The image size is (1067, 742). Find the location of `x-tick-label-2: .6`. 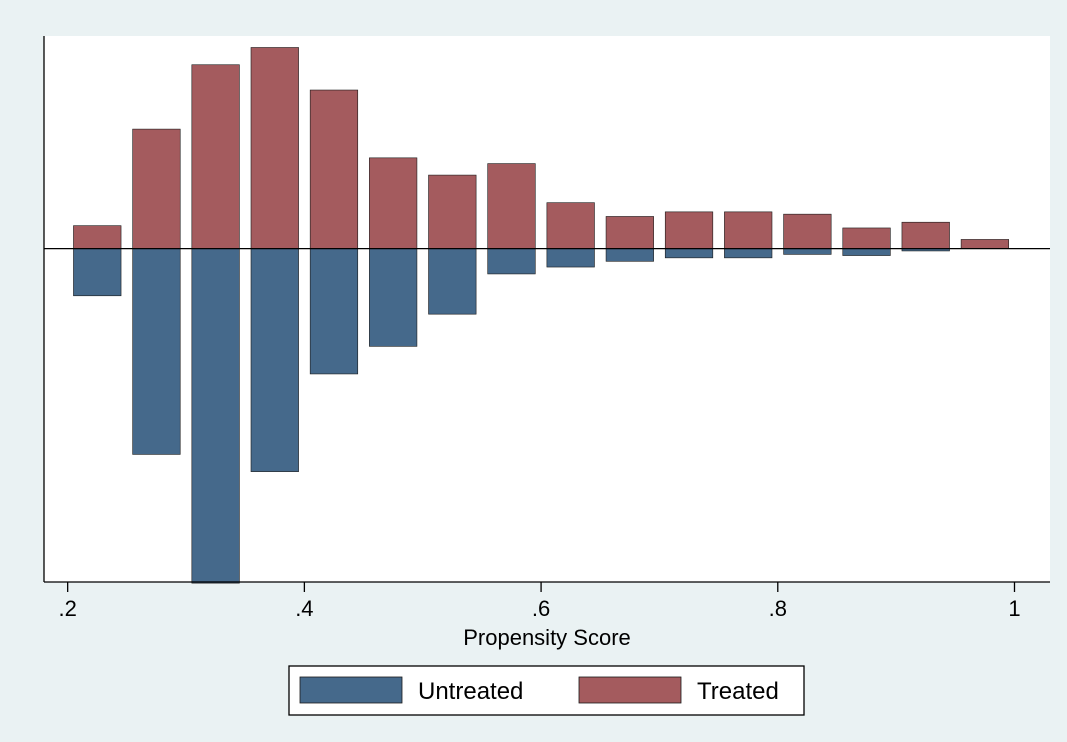

x-tick-label-2: .6 is located at coordinates (541, 608).